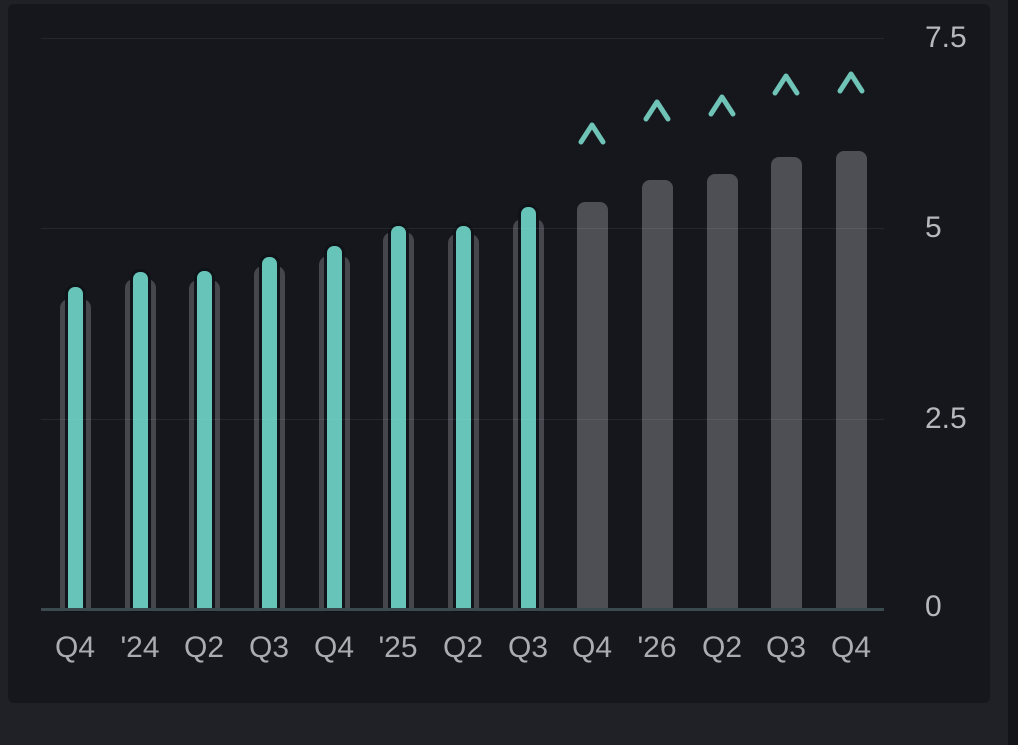  I want to click on x-axis-label-11: Q3, so click(786, 647).